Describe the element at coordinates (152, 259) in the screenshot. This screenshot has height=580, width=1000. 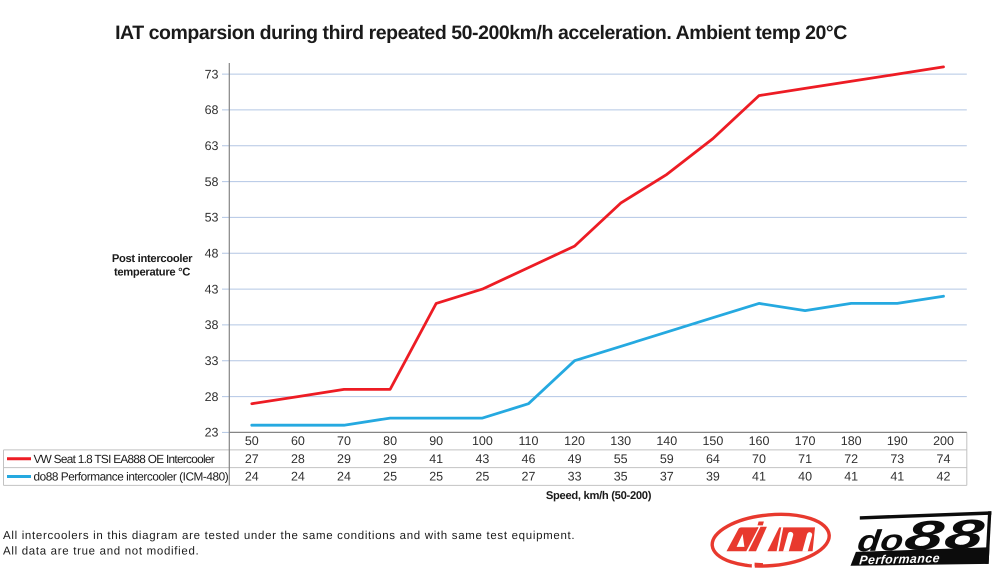
I see `svg-text: Post intercooler` at that location.